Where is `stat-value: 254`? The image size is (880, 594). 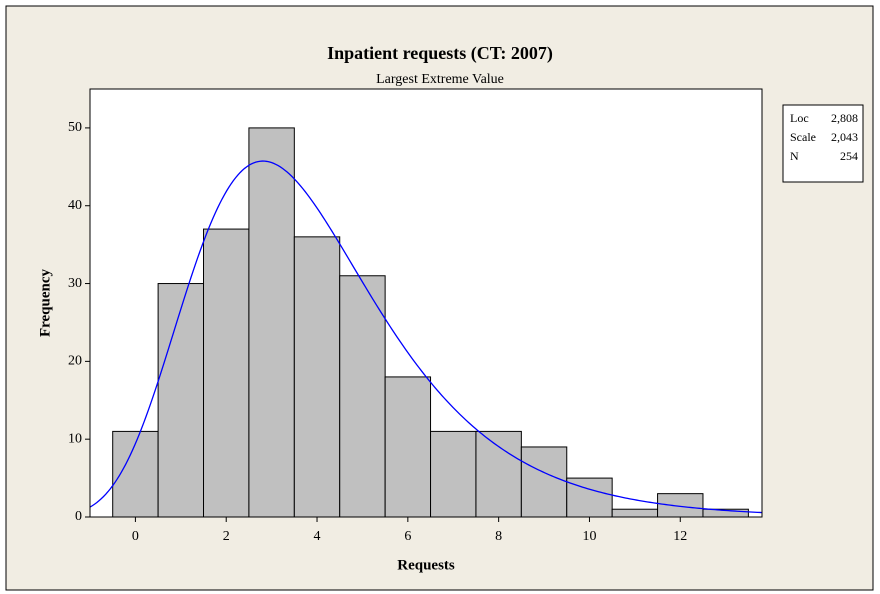
stat-value: 254 is located at coordinates (849, 156).